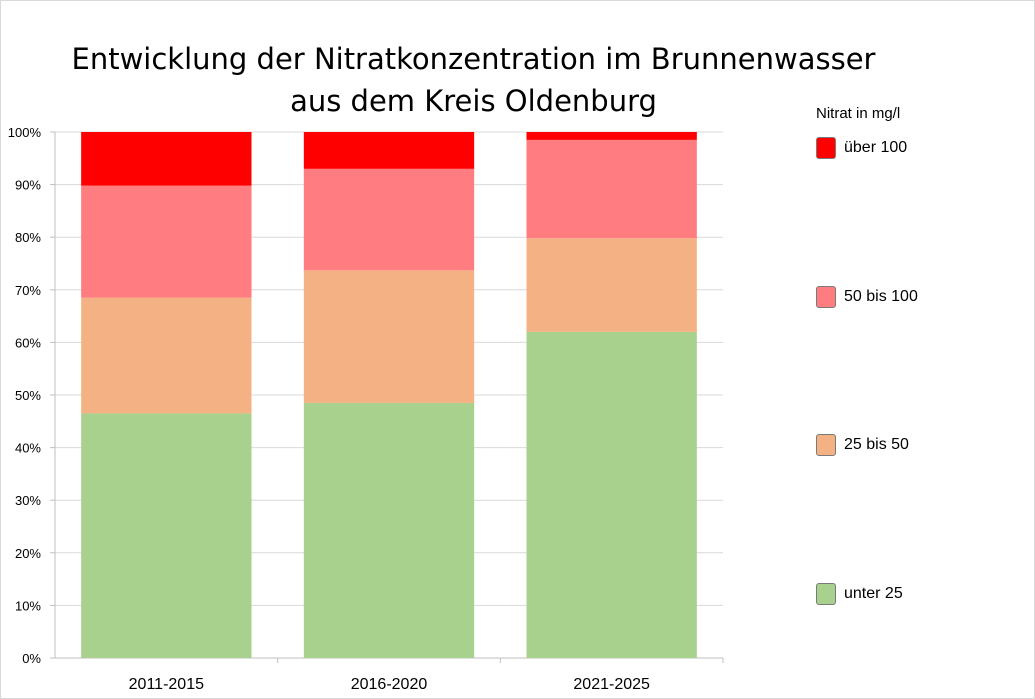 This screenshot has width=1035, height=699. What do you see at coordinates (28, 290) in the screenshot?
I see `y-tick-label: 70%` at bounding box center [28, 290].